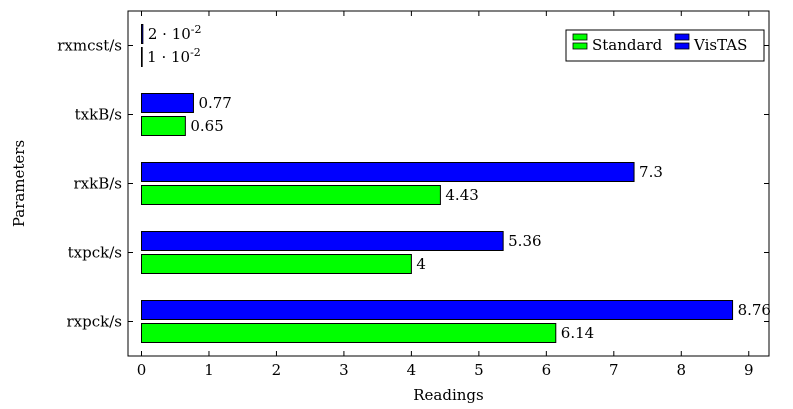 The width and height of the screenshot is (793, 409). I want to click on y-tick-label: txkB/s, so click(98, 115).